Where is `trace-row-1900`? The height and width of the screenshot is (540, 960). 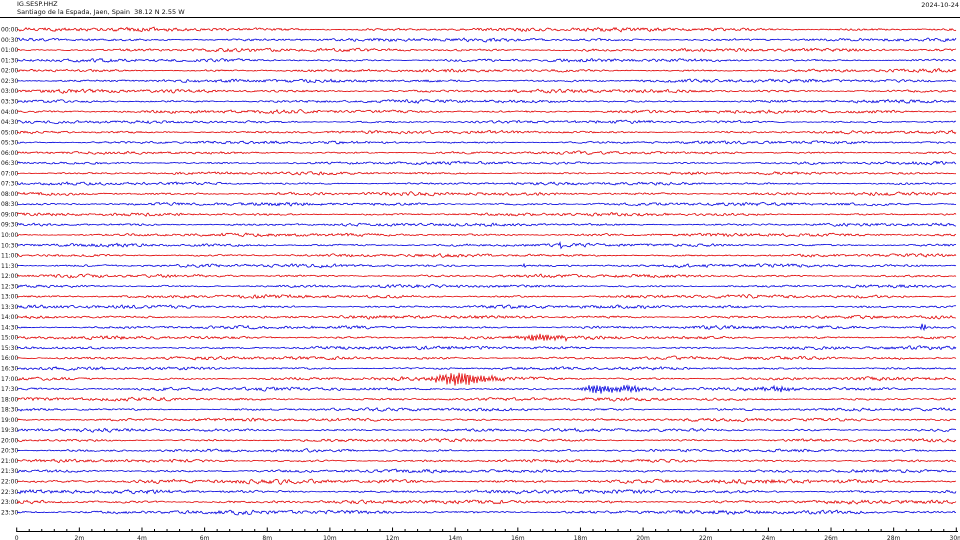
trace-row-1900 is located at coordinates (486, 419).